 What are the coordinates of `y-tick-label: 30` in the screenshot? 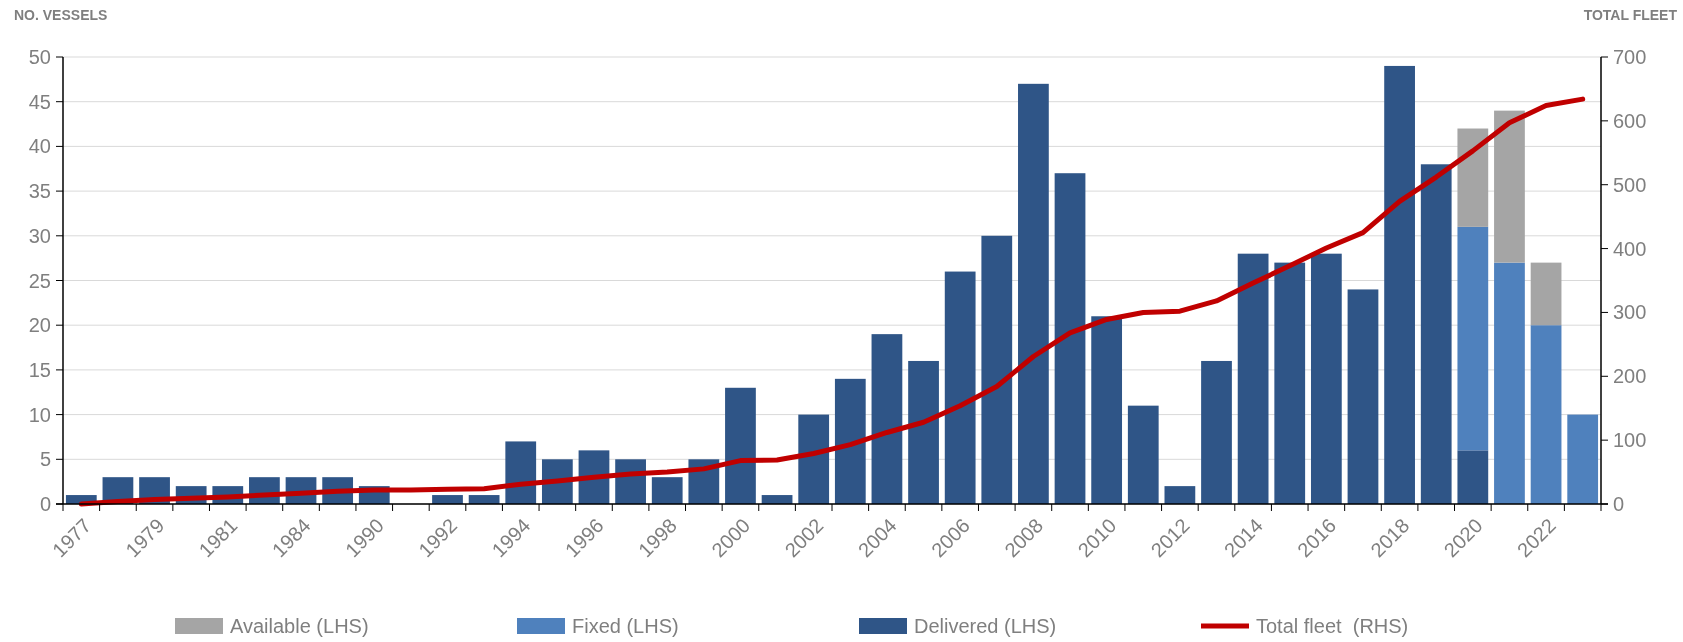 It's located at (39, 235).